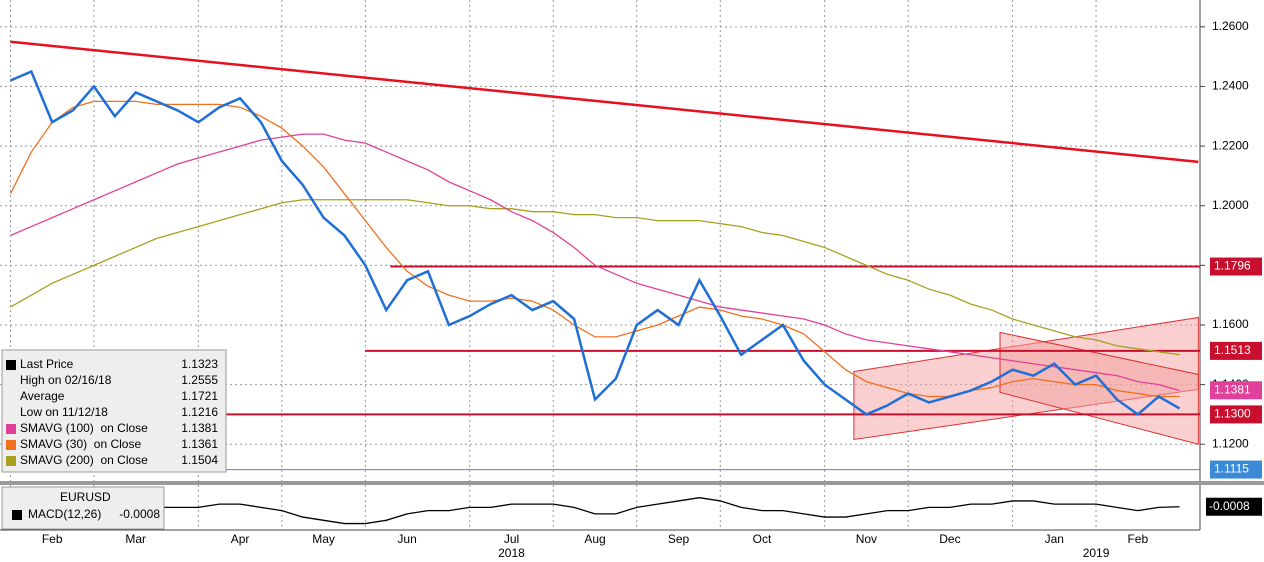 Image resolution: width=1264 pixels, height=562 pixels. What do you see at coordinates (80, 444) in the screenshot?
I see `legend-label: SMAVG (30) on Close` at bounding box center [80, 444].